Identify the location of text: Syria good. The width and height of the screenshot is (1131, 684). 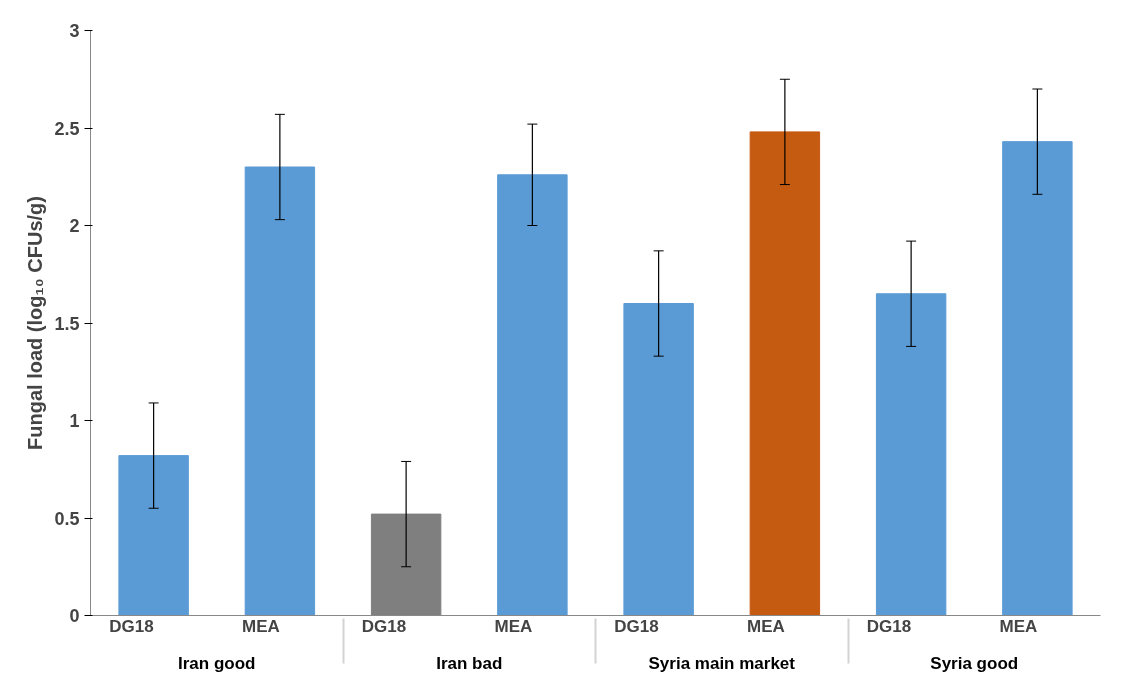
(974, 663).